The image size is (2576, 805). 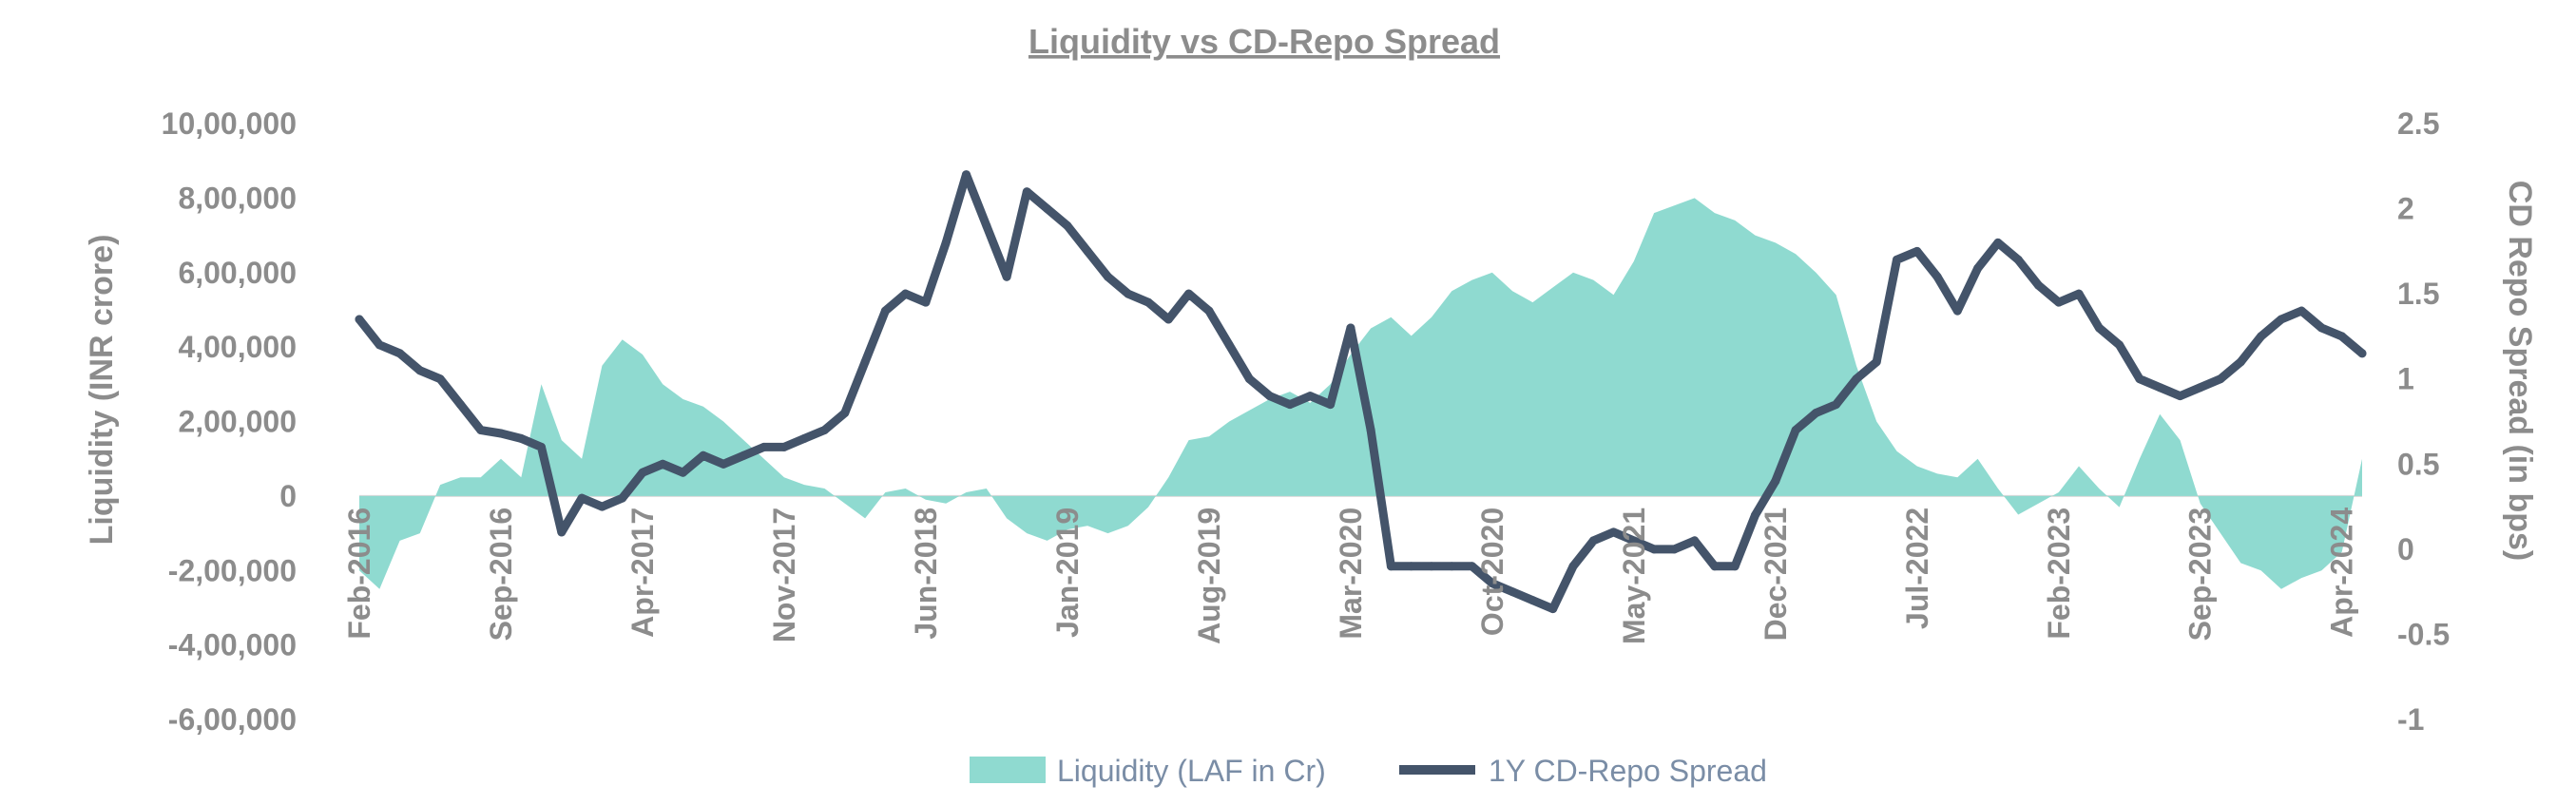 What do you see at coordinates (237, 198) in the screenshot?
I see `left-tick-label: 8,00,000` at bounding box center [237, 198].